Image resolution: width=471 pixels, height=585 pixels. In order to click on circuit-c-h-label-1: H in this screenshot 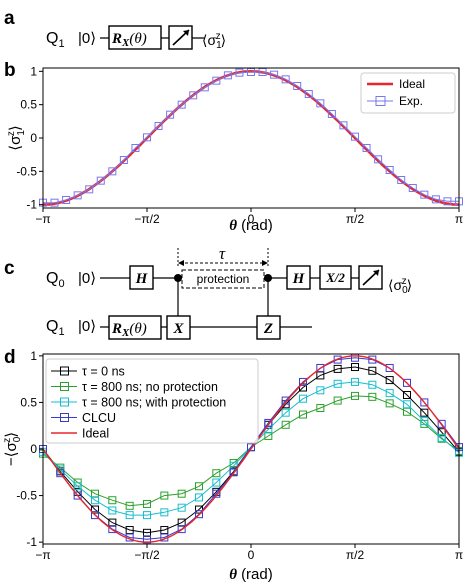, I will do `click(142, 279)`.